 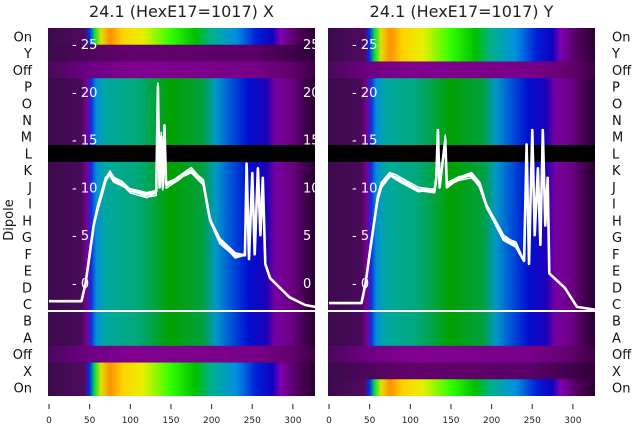 I want to click on heatmap-row-c, so click(x=181, y=304).